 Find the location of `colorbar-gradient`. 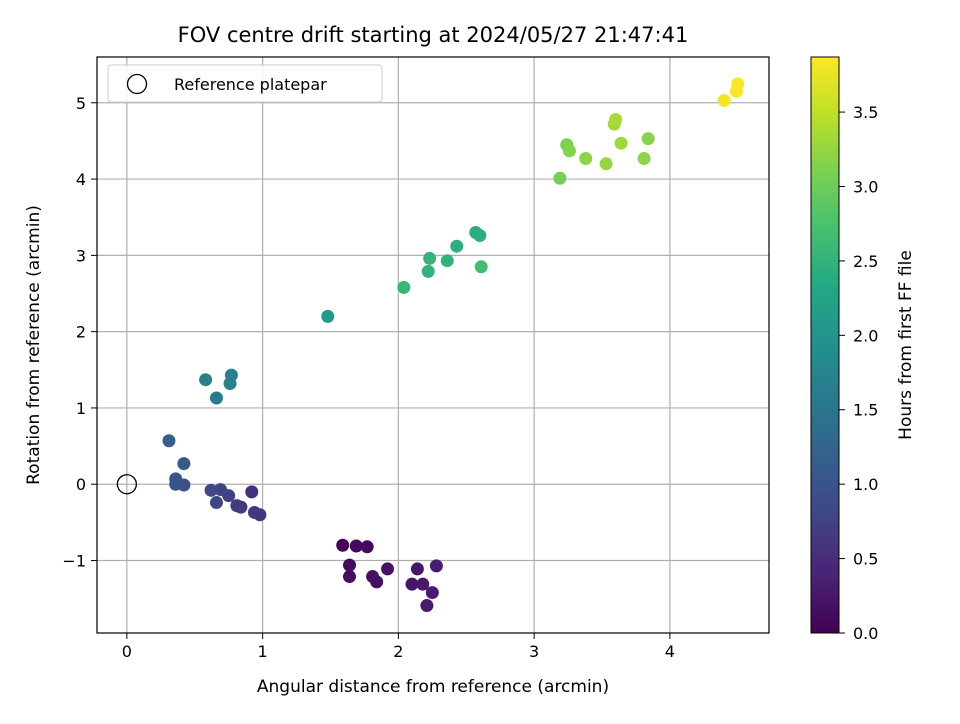

colorbar-gradient is located at coordinates (825, 345).